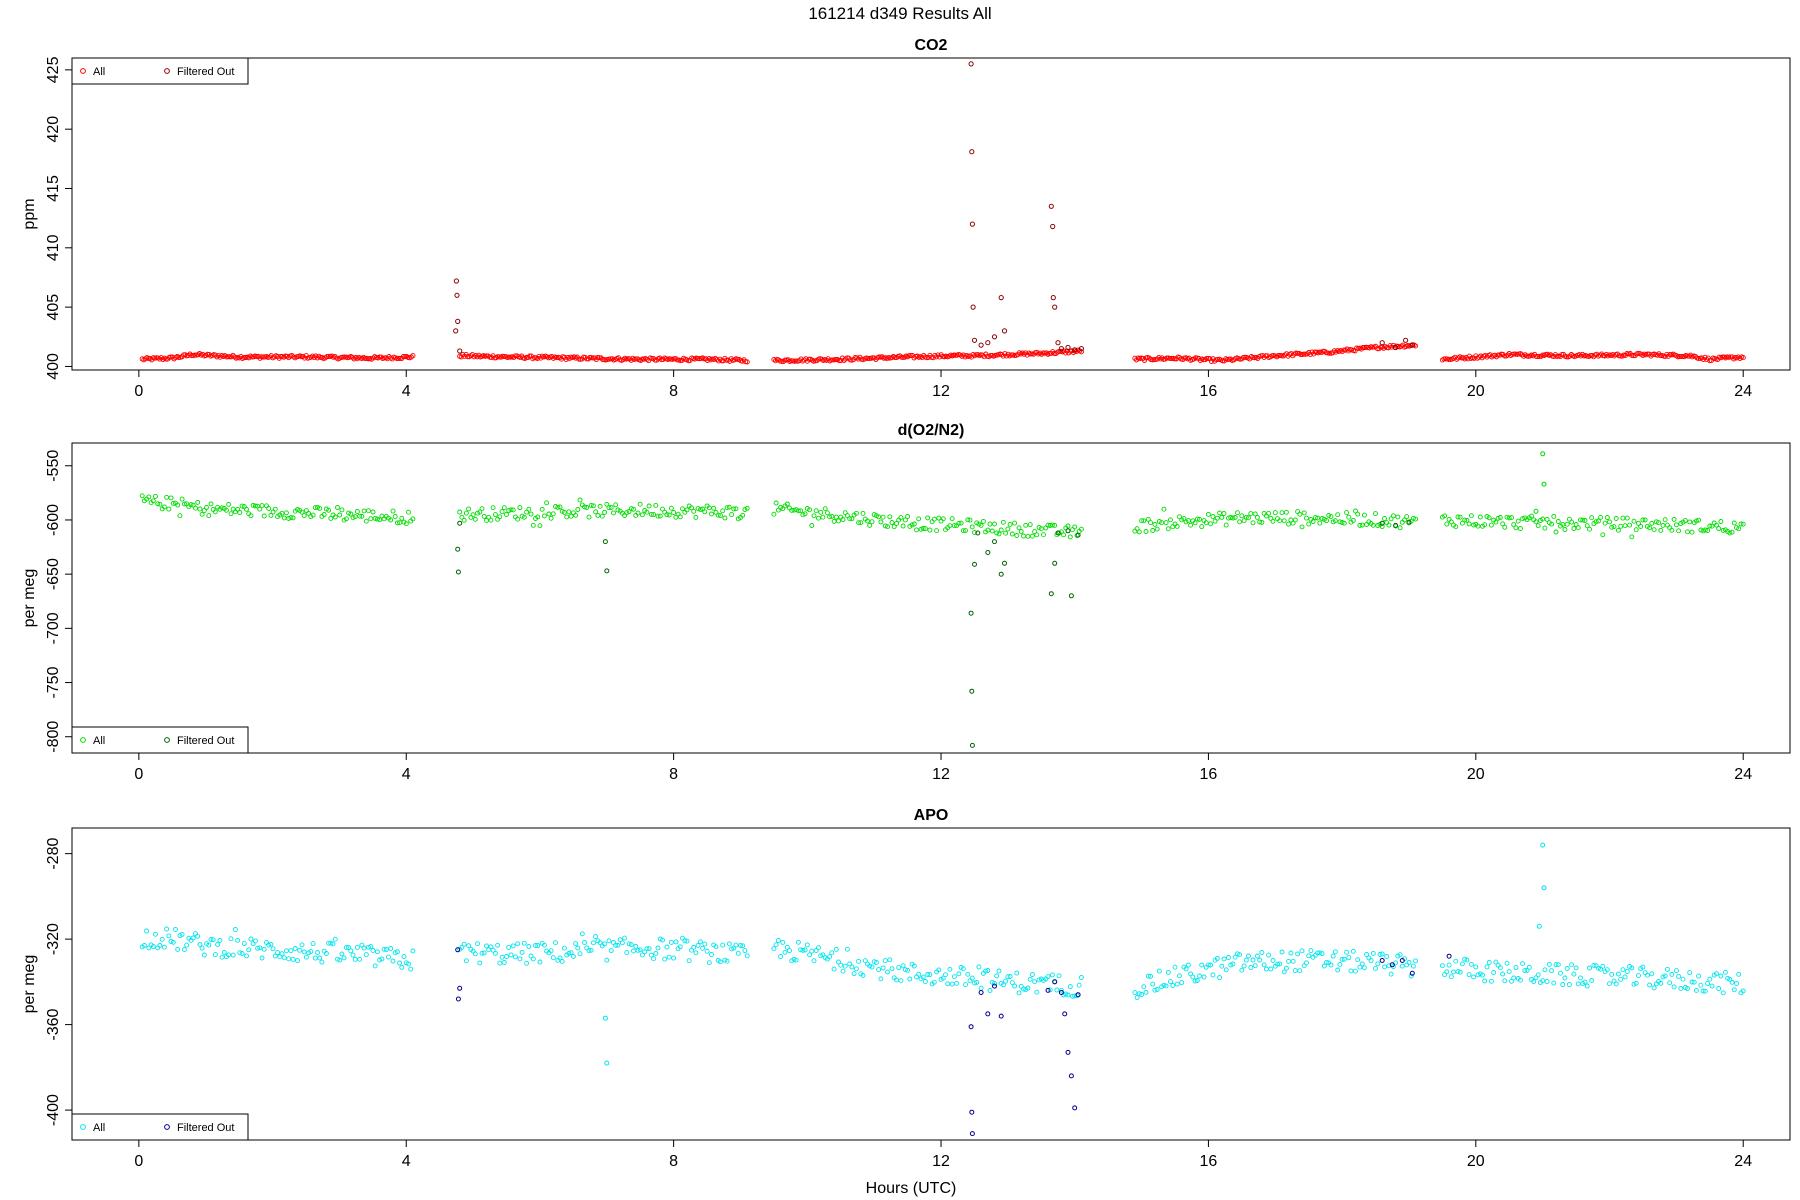 The height and width of the screenshot is (1200, 1800). I want to click on y-axis-label: ppm, so click(29, 213).